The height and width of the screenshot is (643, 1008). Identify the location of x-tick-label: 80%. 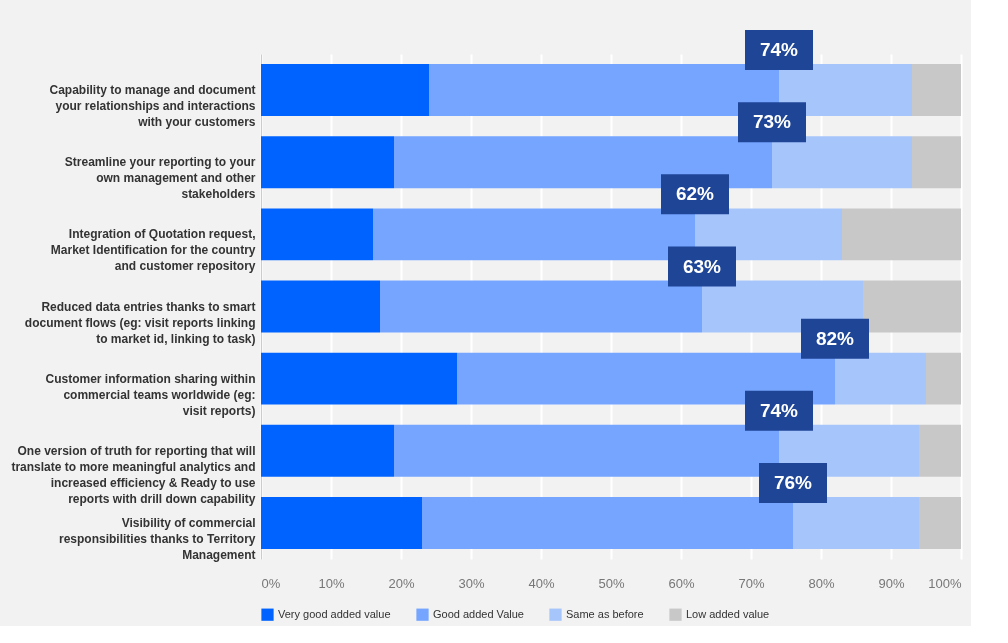
(821, 583).